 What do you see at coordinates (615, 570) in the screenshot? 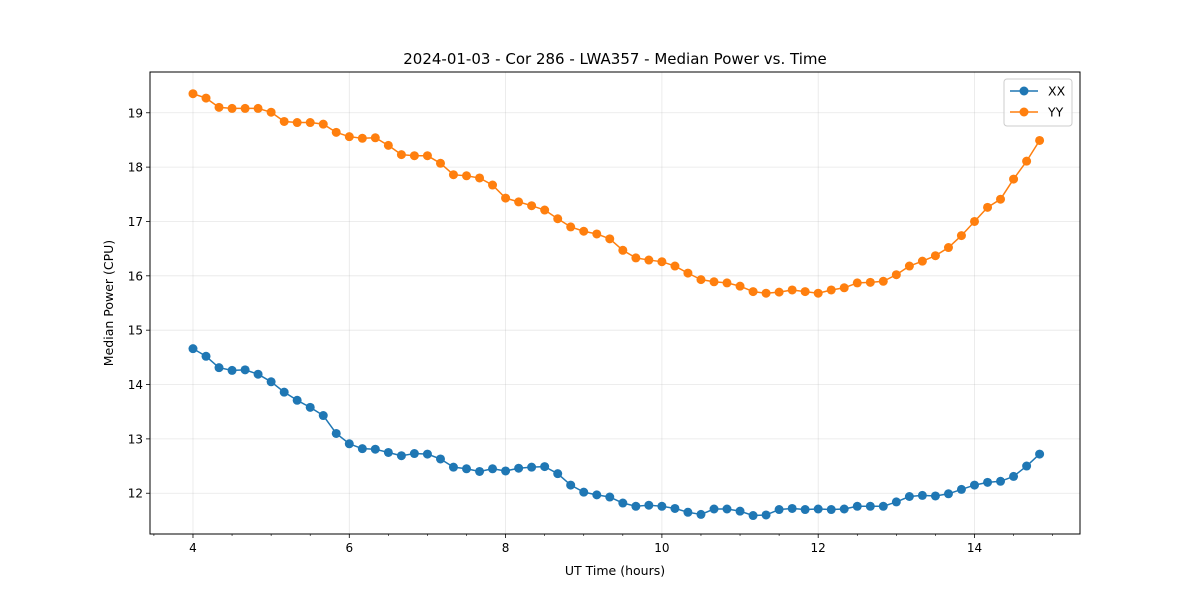
I see `x-axis-label: UT Time (hours)` at bounding box center [615, 570].